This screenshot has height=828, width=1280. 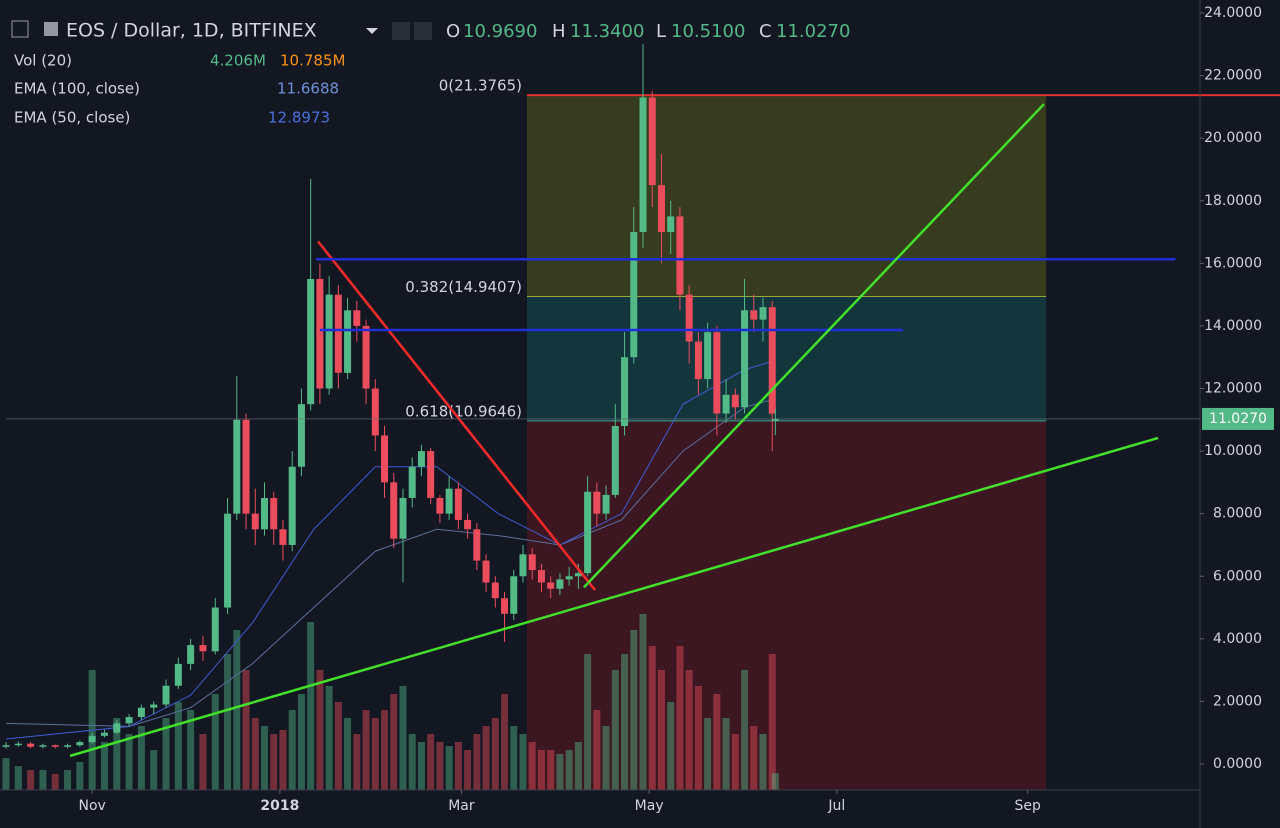 What do you see at coordinates (1027, 806) in the screenshot?
I see `x-tick-label: Sep` at bounding box center [1027, 806].